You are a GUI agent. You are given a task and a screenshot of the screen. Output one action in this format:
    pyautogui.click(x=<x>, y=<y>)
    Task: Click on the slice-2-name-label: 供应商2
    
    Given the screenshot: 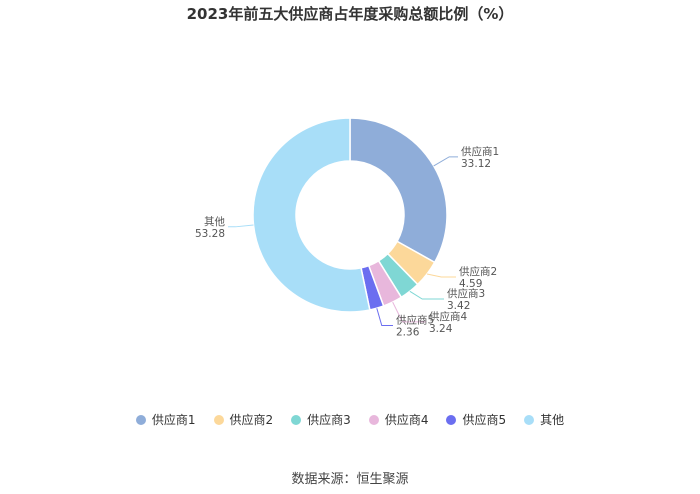 What is the action you would take?
    pyautogui.click(x=478, y=271)
    